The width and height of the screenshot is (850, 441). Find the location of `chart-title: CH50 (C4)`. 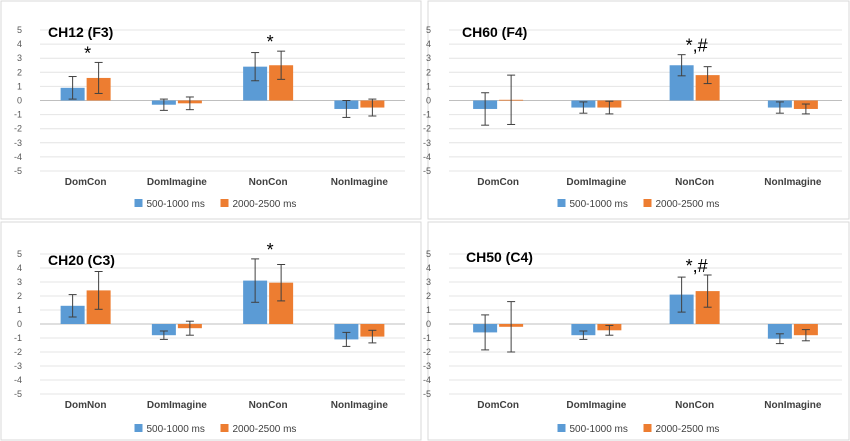

chart-title: CH50 (C4) is located at coordinates (499, 257).